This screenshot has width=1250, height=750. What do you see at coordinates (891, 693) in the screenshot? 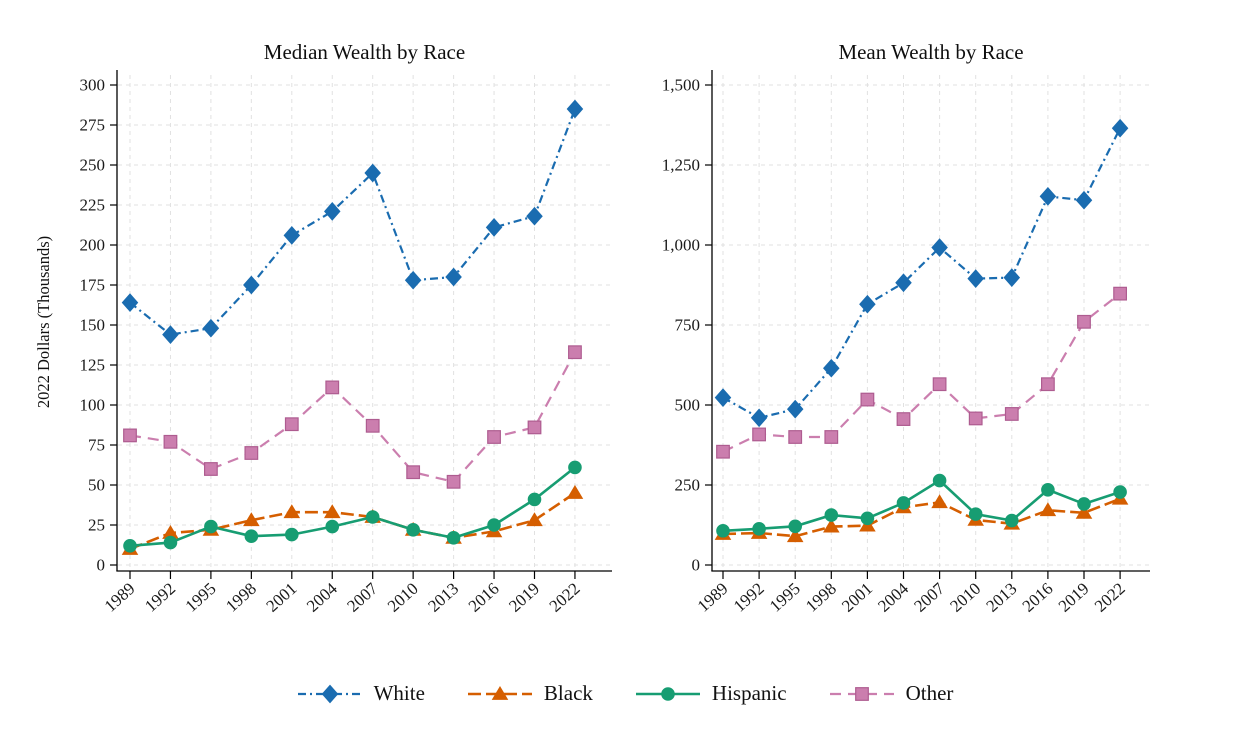
I see `legend-item-other: Other` at bounding box center [891, 693].